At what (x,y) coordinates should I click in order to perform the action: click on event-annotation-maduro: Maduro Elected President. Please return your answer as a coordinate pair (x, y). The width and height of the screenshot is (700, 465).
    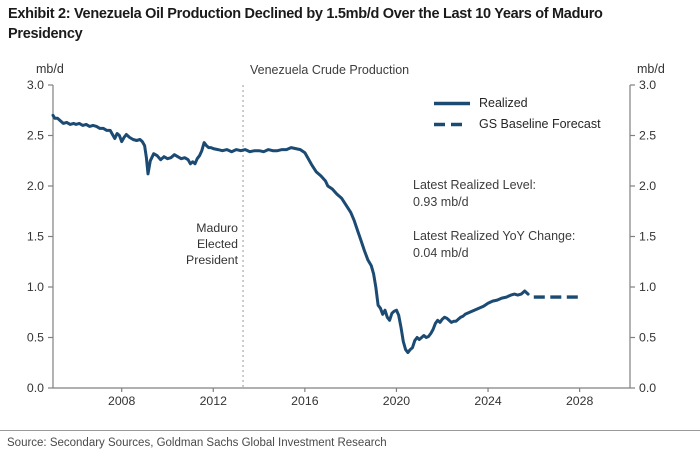
    Looking at the image, I should click on (193, 244).